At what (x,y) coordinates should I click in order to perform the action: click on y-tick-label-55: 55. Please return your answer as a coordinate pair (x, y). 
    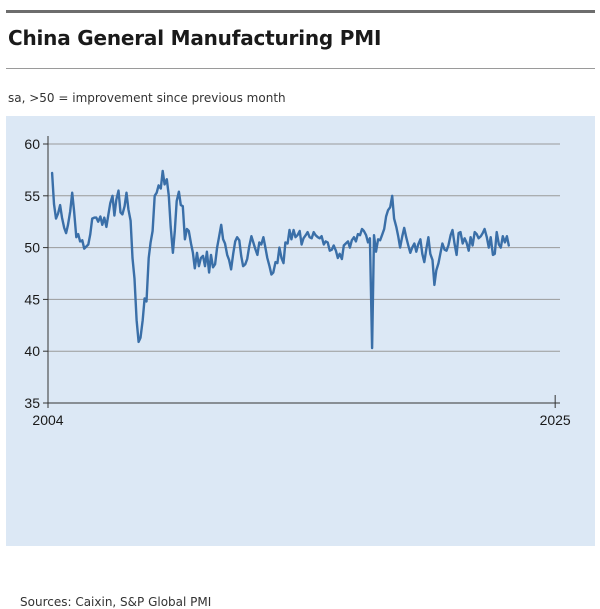
    Looking at the image, I should click on (32, 196).